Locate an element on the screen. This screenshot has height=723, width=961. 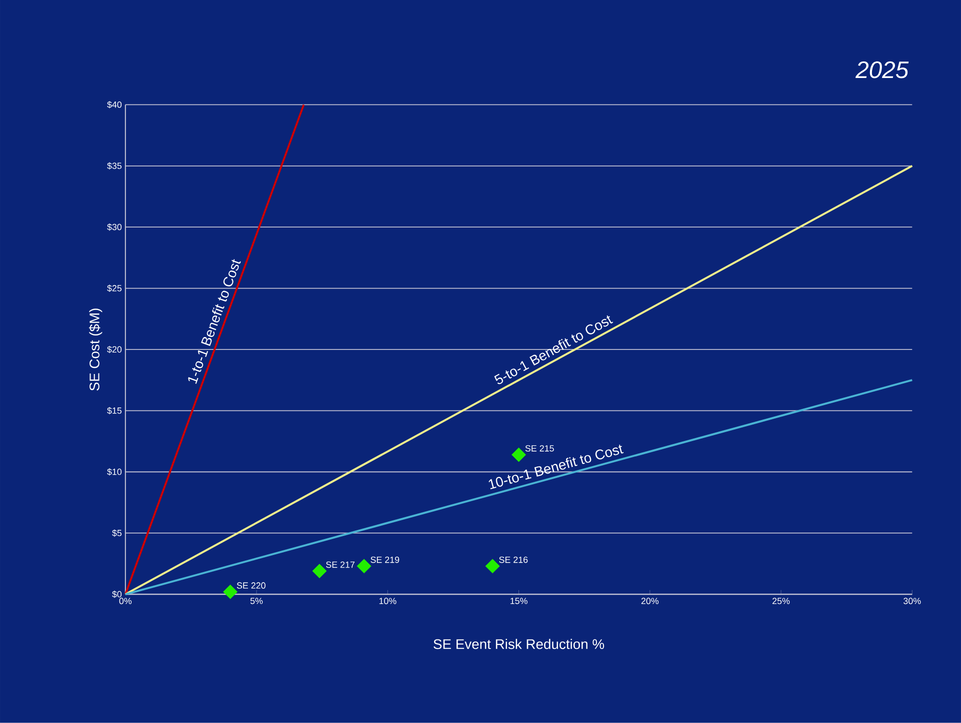
y-tick-label: $10 is located at coordinates (114, 472).